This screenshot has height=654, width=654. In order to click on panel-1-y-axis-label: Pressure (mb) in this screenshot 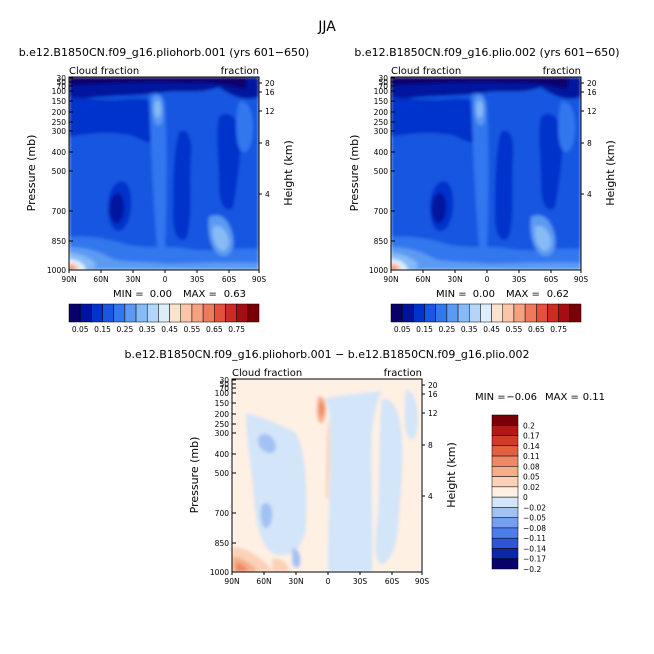, I will do `click(31, 173)`.